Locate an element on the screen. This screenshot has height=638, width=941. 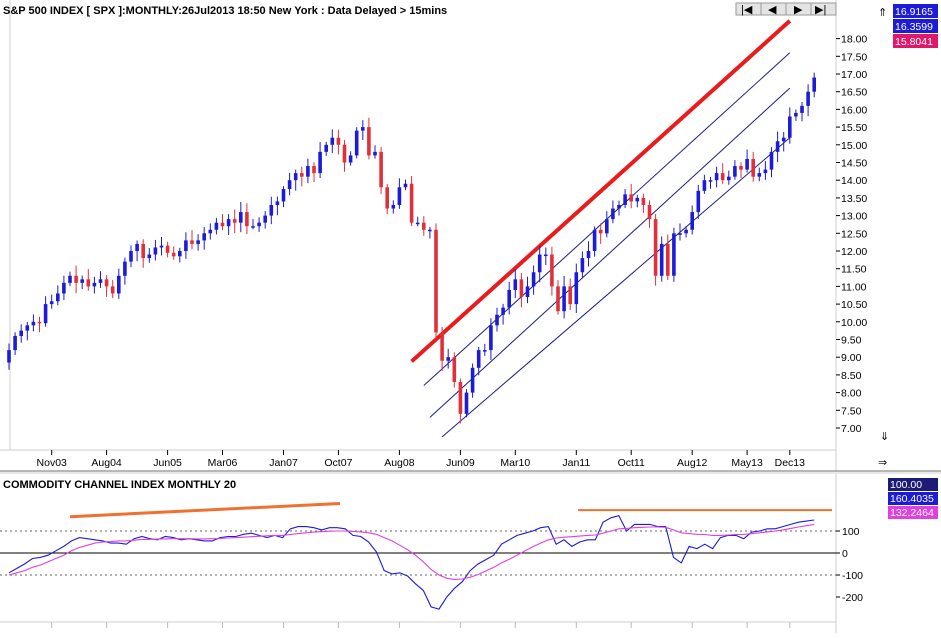
indicator-title: COMMODITY CHANNEL INDEX MONTHLY 20 is located at coordinates (119, 485).